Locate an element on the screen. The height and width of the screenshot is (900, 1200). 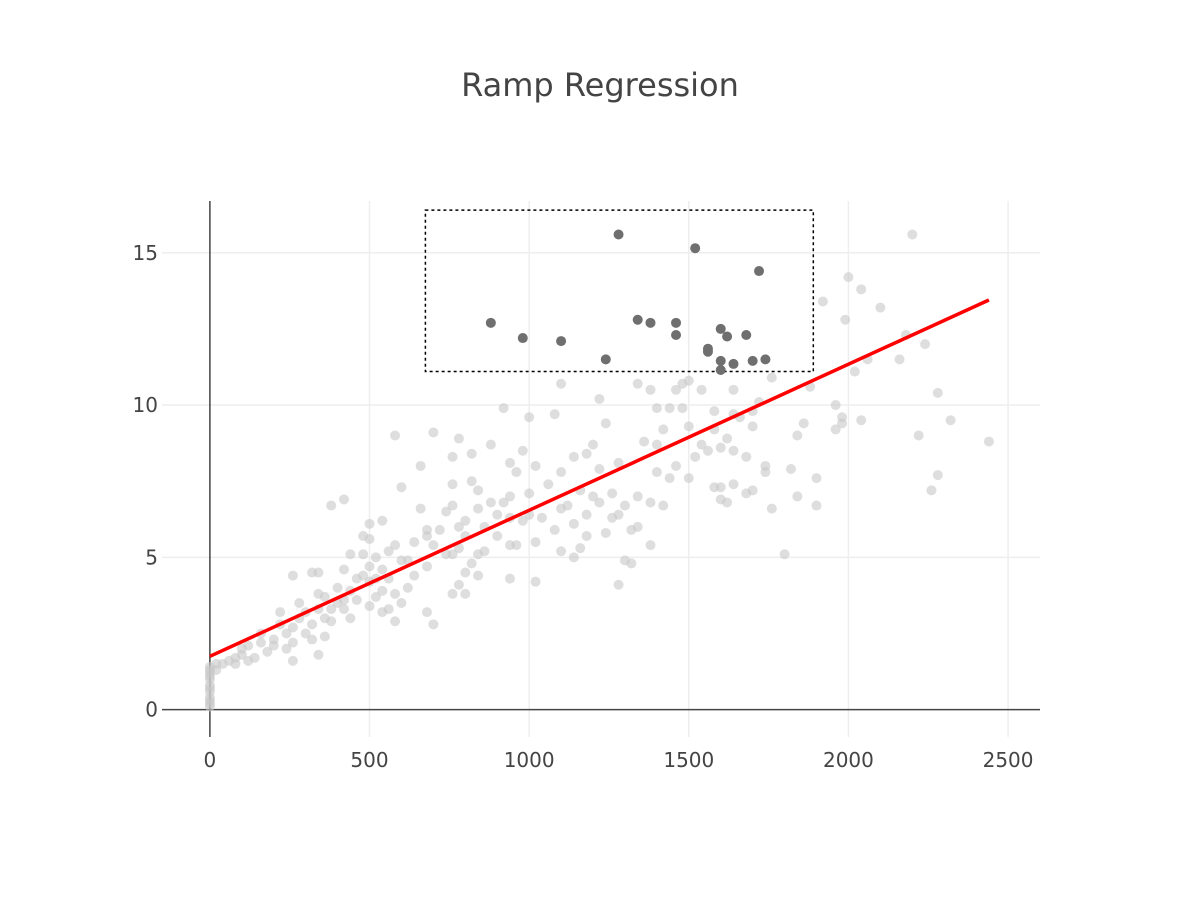
x-tick-label: 1000 is located at coordinates (529, 760).